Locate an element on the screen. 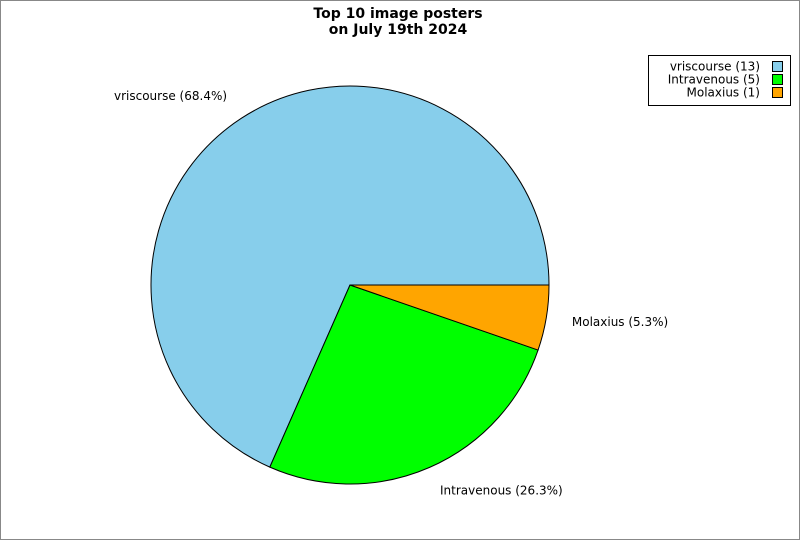 The height and width of the screenshot is (540, 800). chart-title: on July 19th 2024 is located at coordinates (398, 30).